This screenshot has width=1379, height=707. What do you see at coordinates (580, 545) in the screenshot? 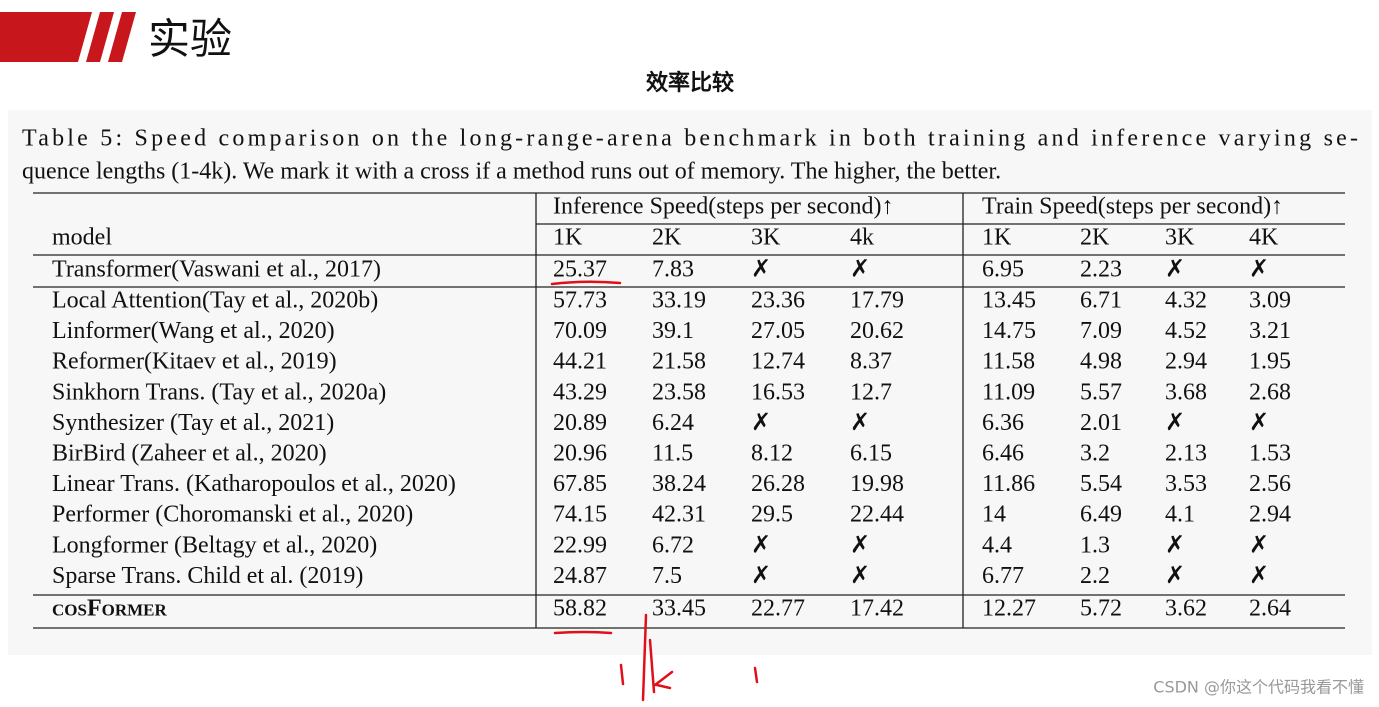
I see `cell: 22.99` at bounding box center [580, 545].